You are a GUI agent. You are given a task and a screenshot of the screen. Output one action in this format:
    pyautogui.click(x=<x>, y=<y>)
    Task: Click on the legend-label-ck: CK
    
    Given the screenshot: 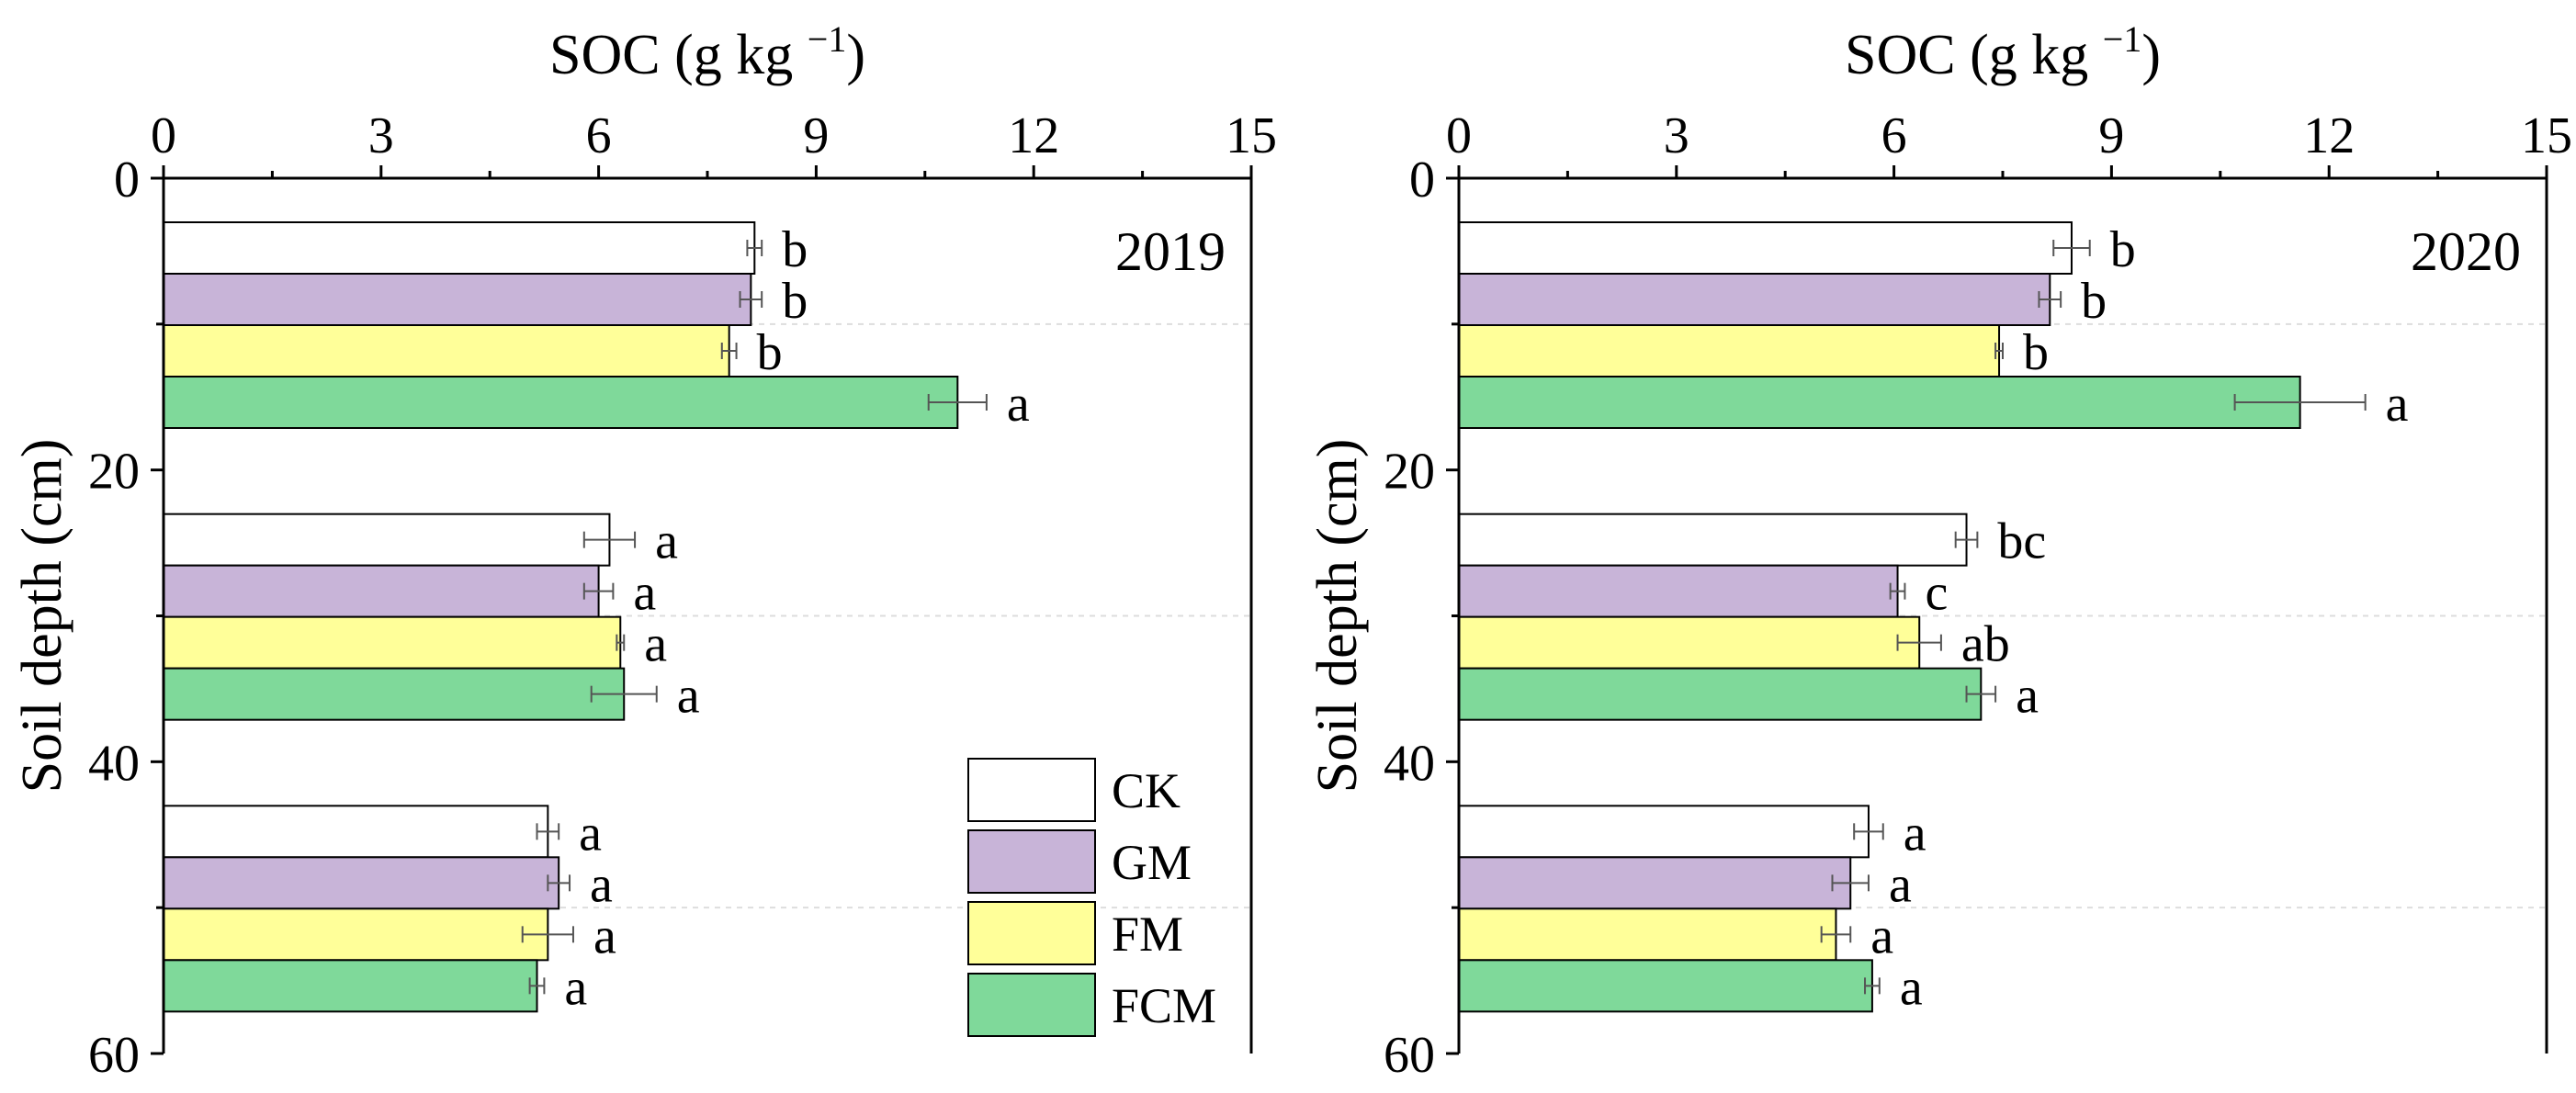 What is the action you would take?
    pyautogui.click(x=1146, y=790)
    